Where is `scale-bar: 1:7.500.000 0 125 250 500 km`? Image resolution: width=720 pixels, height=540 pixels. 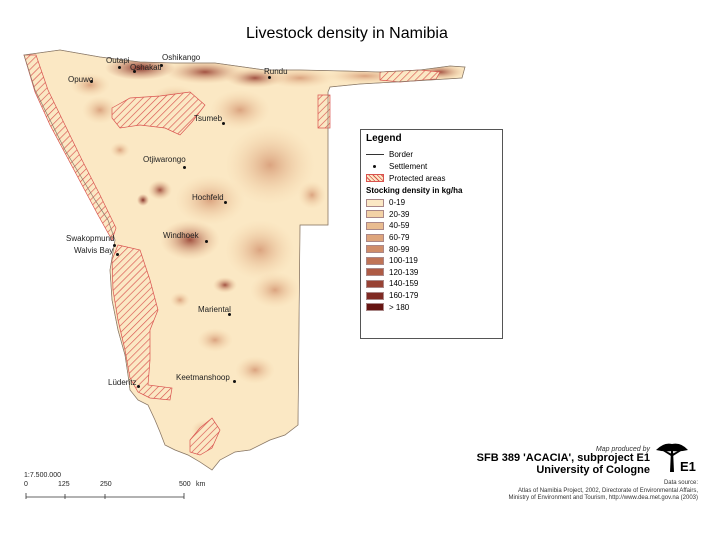 scale-bar: 1:7.500.000 0 125 250 500 km is located at coordinates (124, 486).